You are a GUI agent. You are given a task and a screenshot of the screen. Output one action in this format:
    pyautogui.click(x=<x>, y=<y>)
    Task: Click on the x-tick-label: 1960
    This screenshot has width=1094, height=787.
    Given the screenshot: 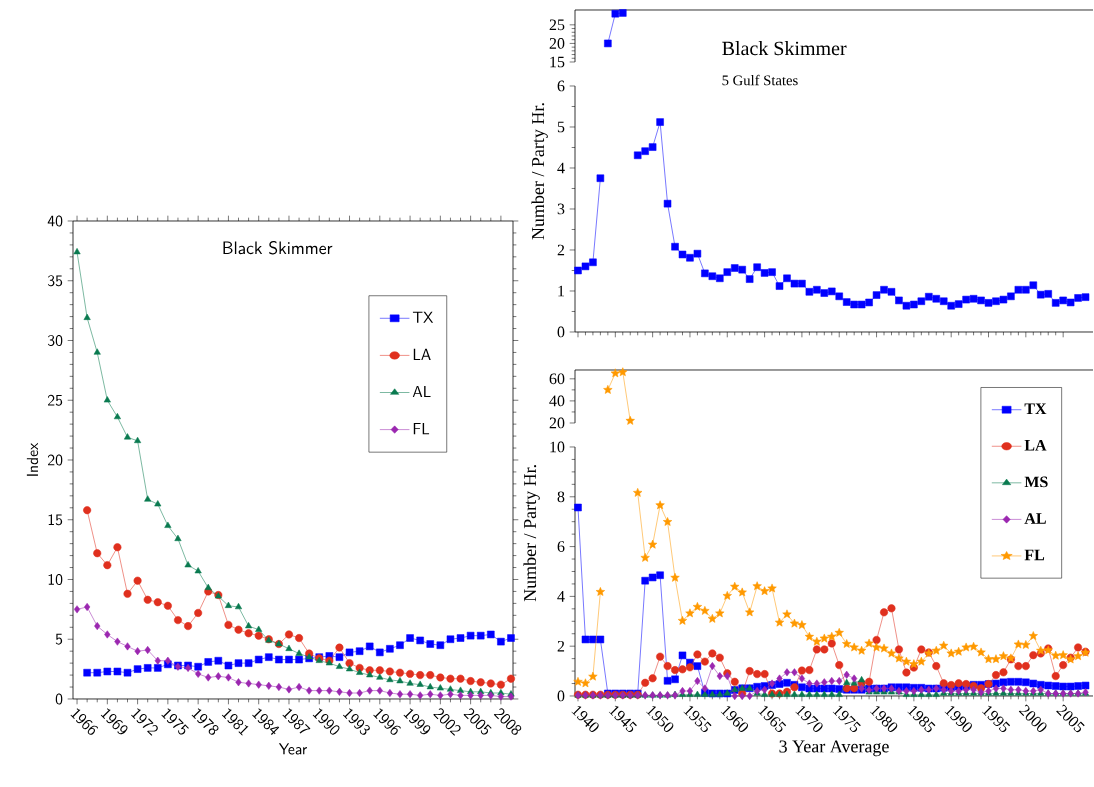 What is the action you would take?
    pyautogui.click(x=734, y=718)
    